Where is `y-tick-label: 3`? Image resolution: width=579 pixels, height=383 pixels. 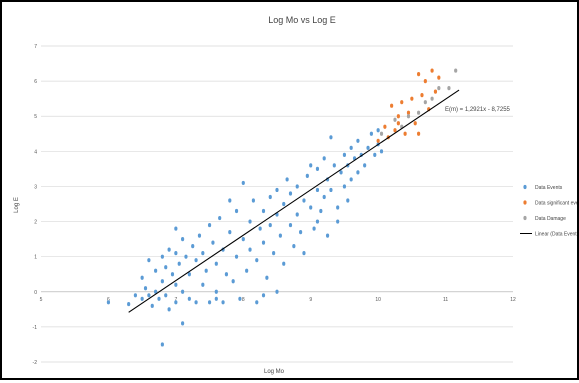
y-tick-label: 3 is located at coordinates (35, 187).